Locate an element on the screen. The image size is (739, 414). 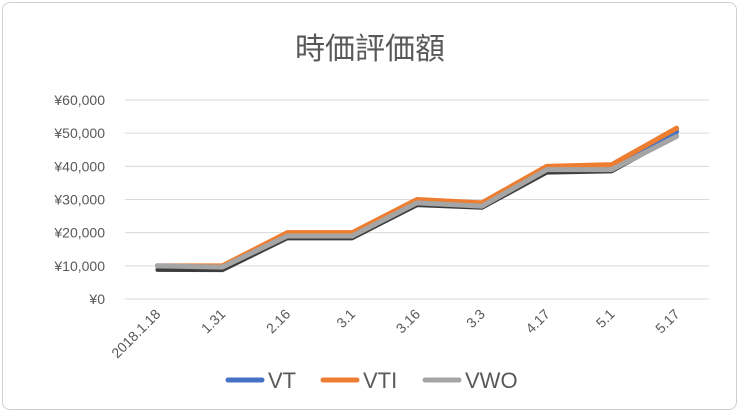
x-tick-label: 5.1 is located at coordinates (605, 318).